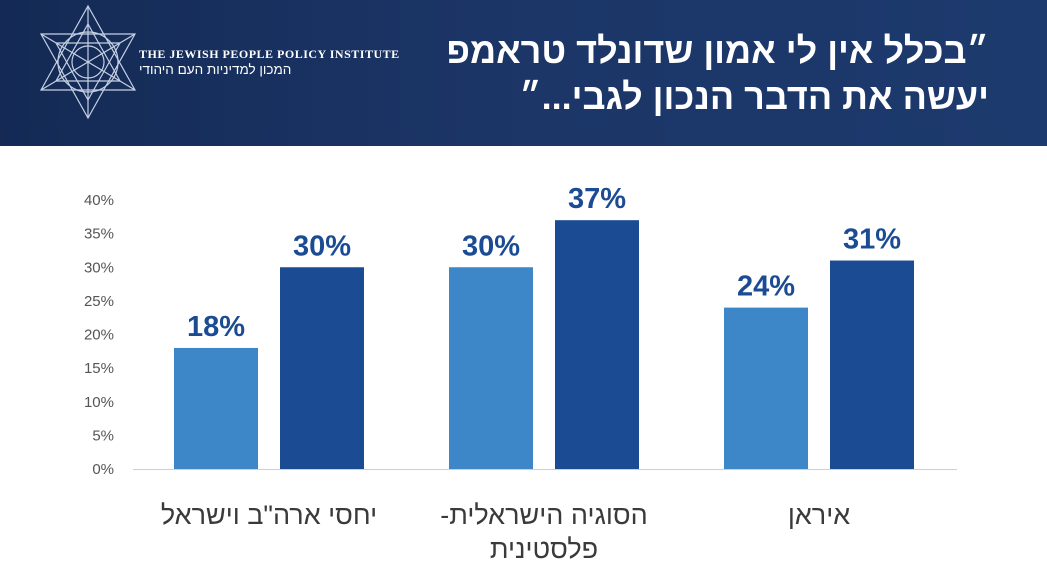 Image resolution: width=1047 pixels, height=588 pixels. Describe the element at coordinates (544, 532) in the screenshot. I see `x-category-label: הסוגיה הישראלית- פלסטינית` at that location.